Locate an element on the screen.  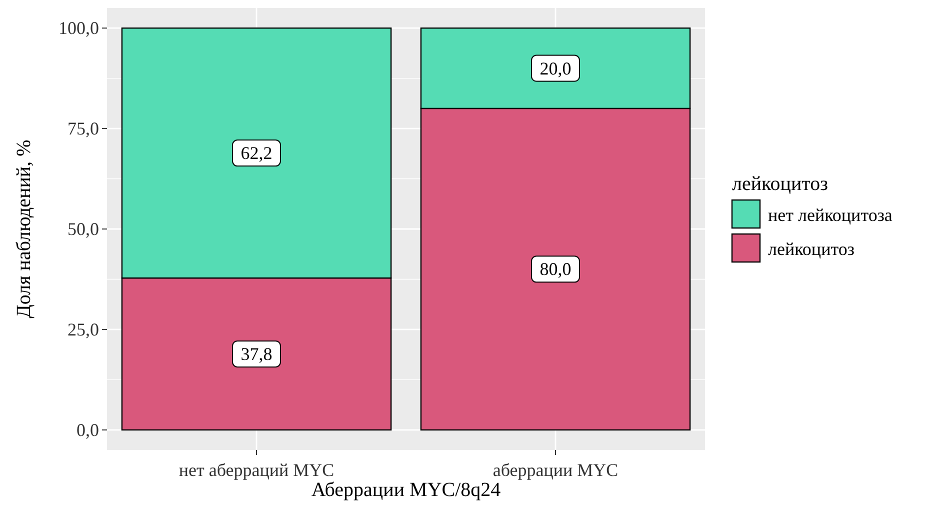
data-label: 20,0 is located at coordinates (556, 68).